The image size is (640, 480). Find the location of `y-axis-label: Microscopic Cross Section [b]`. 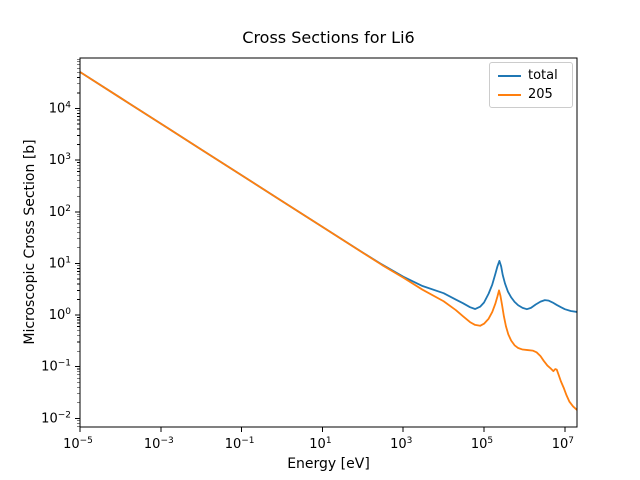

y-axis-label: Microscopic Cross Section [b] is located at coordinates (30, 242).